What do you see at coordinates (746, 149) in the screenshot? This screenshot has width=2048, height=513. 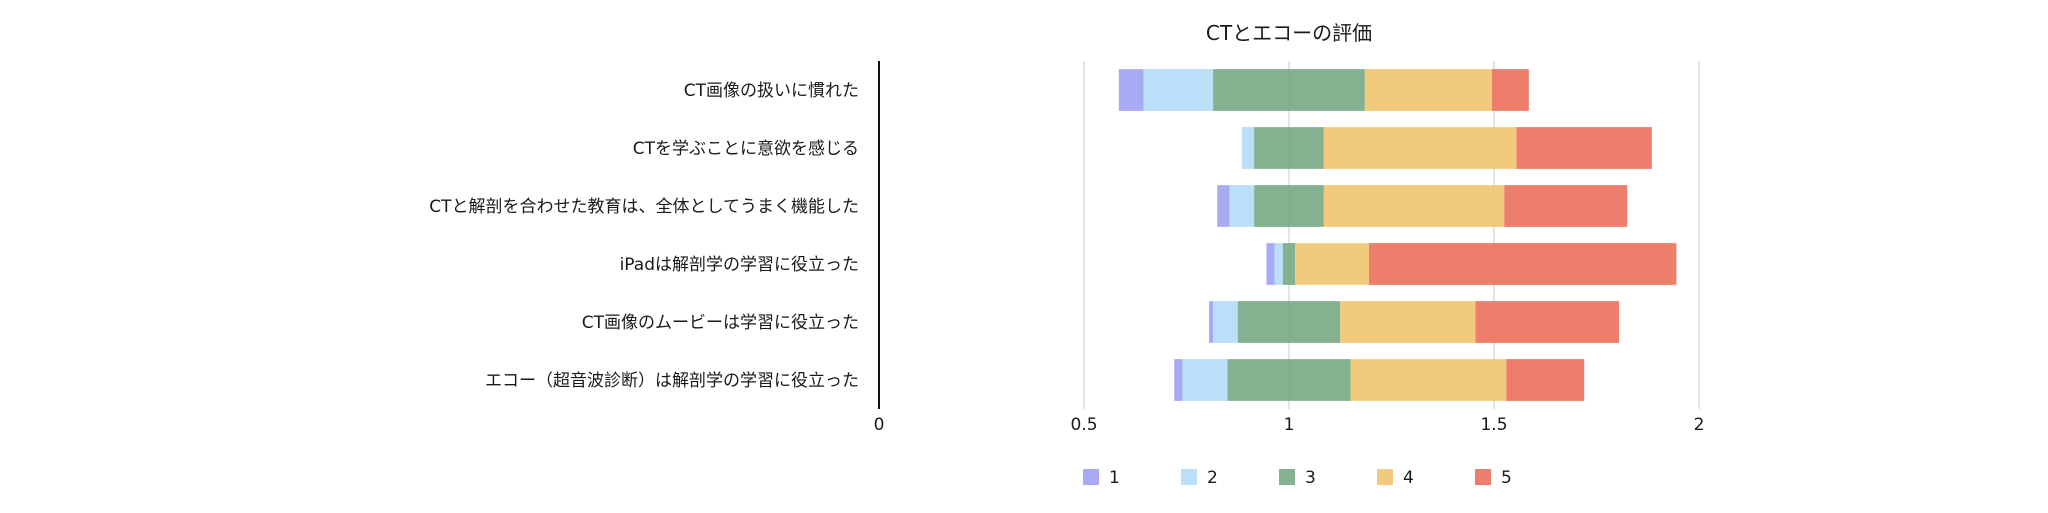 I see `category-label: CTを学ぶことに意欲を感じる` at bounding box center [746, 149].